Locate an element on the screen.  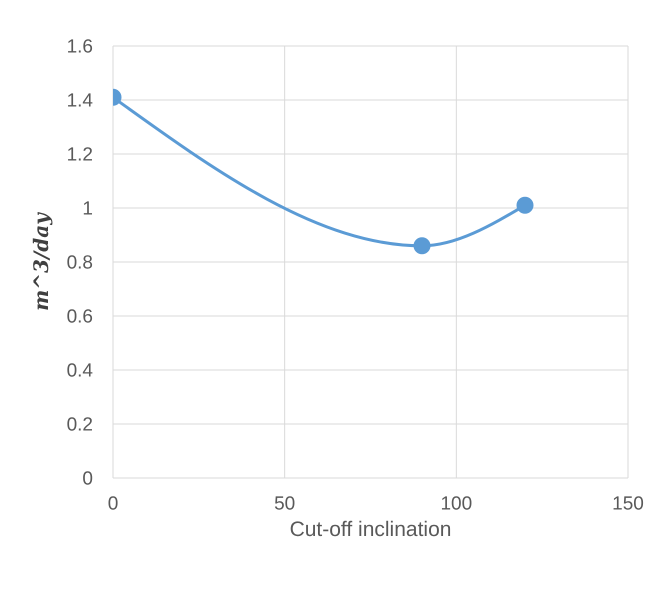
y-tick-label: 0 is located at coordinates (87, 479).